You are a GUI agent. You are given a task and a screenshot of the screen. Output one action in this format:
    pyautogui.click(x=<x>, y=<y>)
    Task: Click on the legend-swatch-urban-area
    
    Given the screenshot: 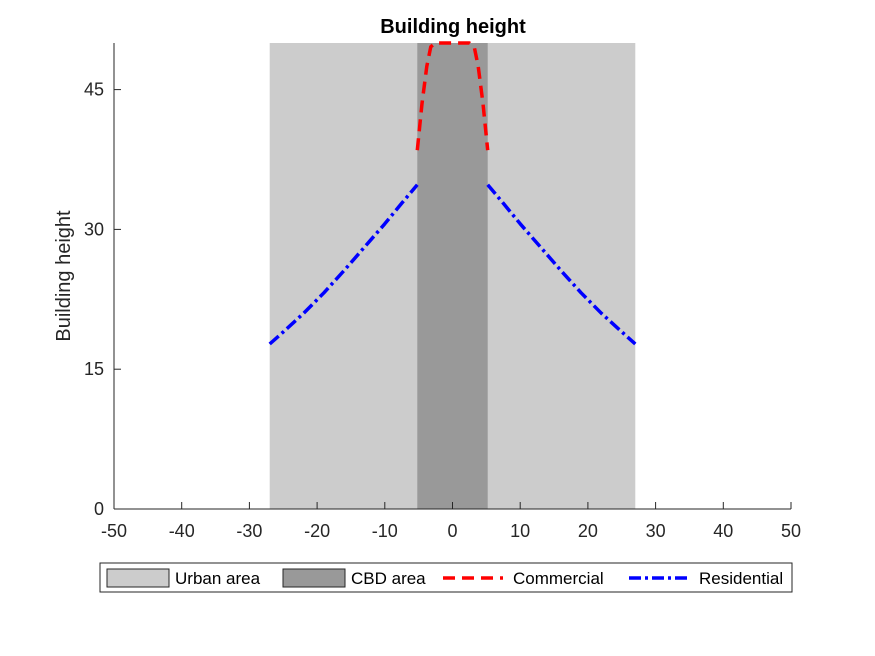 What is the action you would take?
    pyautogui.click(x=138, y=578)
    